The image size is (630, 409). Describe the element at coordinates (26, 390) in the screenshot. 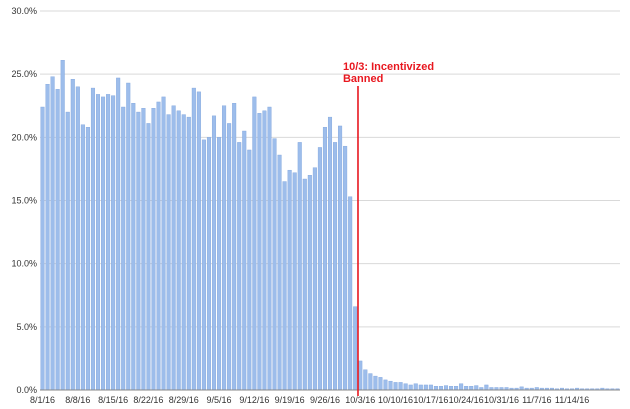

I see `y-tick-label: 0.0%` at that location.